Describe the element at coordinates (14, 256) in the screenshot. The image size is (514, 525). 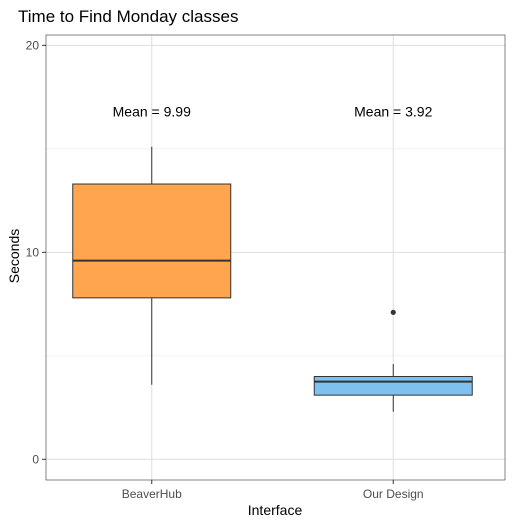
I see `y-axis-title: Seconds` at that location.